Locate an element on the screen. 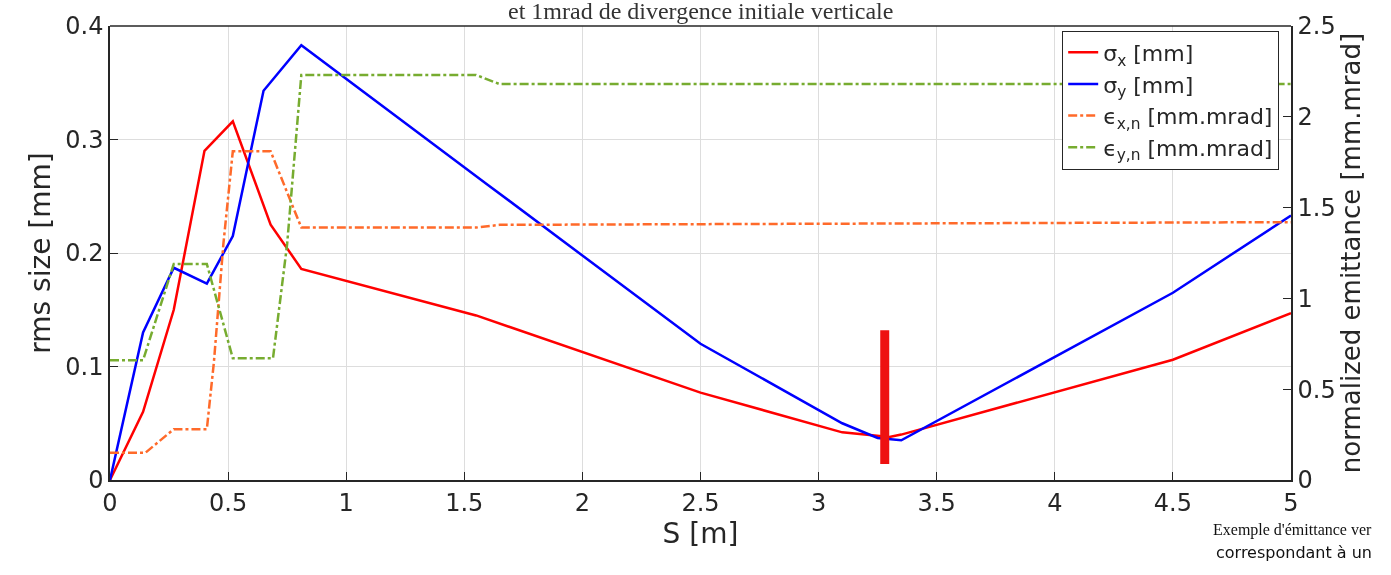  x-tick-label: 1.5 is located at coordinates (464, 502).